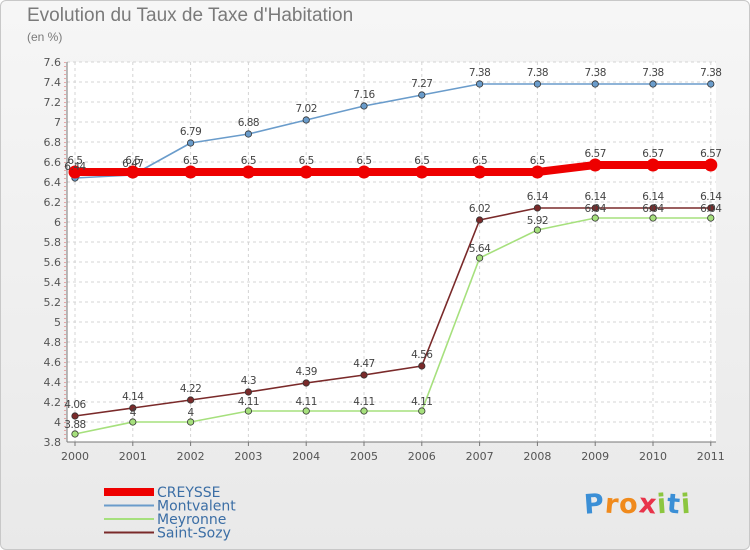  Describe the element at coordinates (191, 413) in the screenshot. I see `data-label: 4` at that location.